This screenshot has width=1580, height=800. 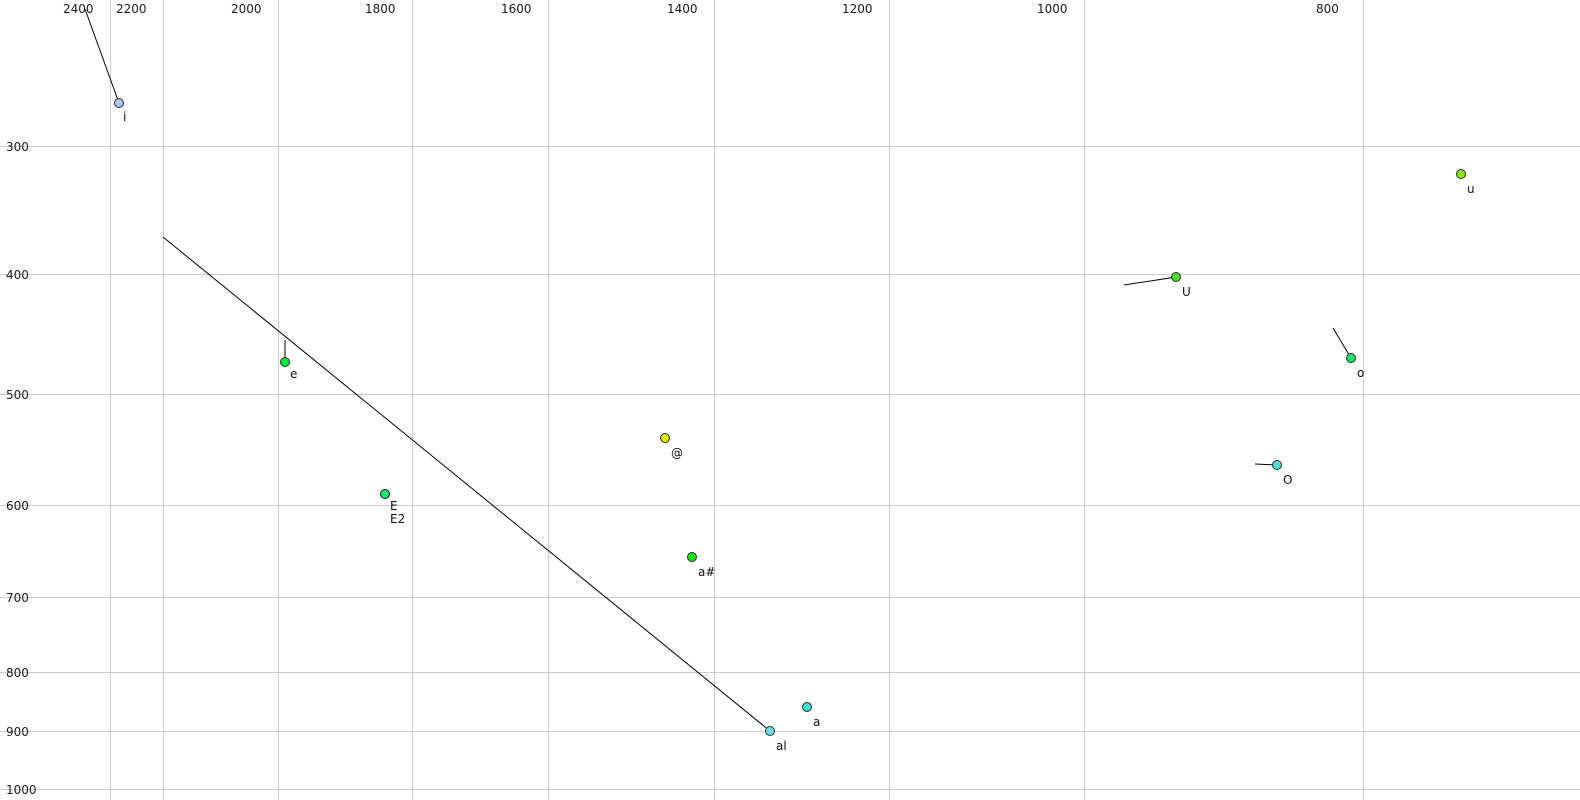 What do you see at coordinates (380, 9) in the screenshot?
I see `x-tick-label: 1800` at bounding box center [380, 9].